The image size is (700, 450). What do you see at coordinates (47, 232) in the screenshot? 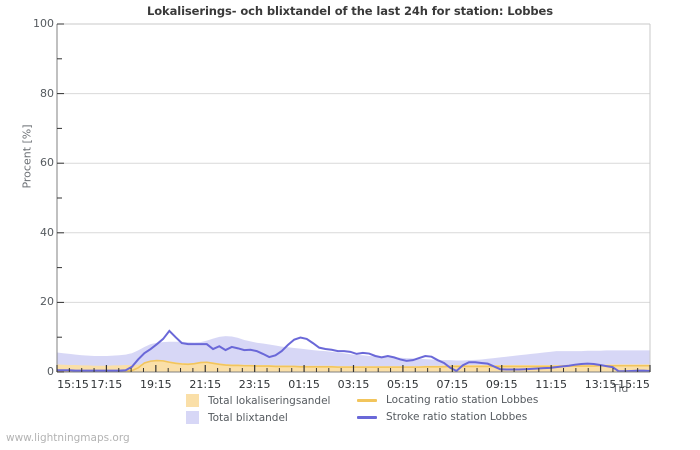
I see `y-tick-40: 40` at bounding box center [47, 232].